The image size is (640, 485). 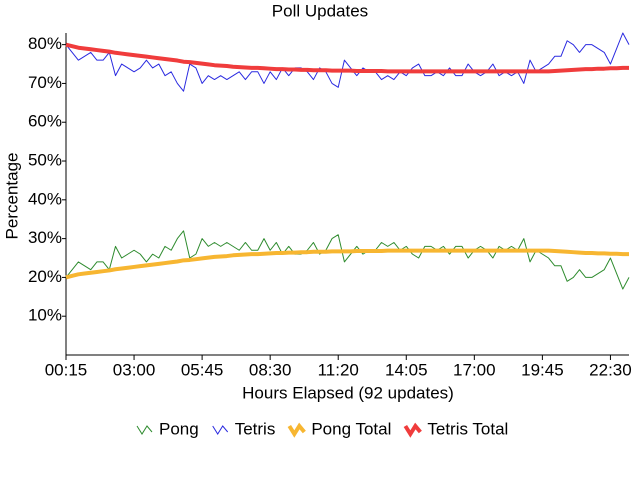 I want to click on y-tick-label: 40%, so click(x=45, y=198).